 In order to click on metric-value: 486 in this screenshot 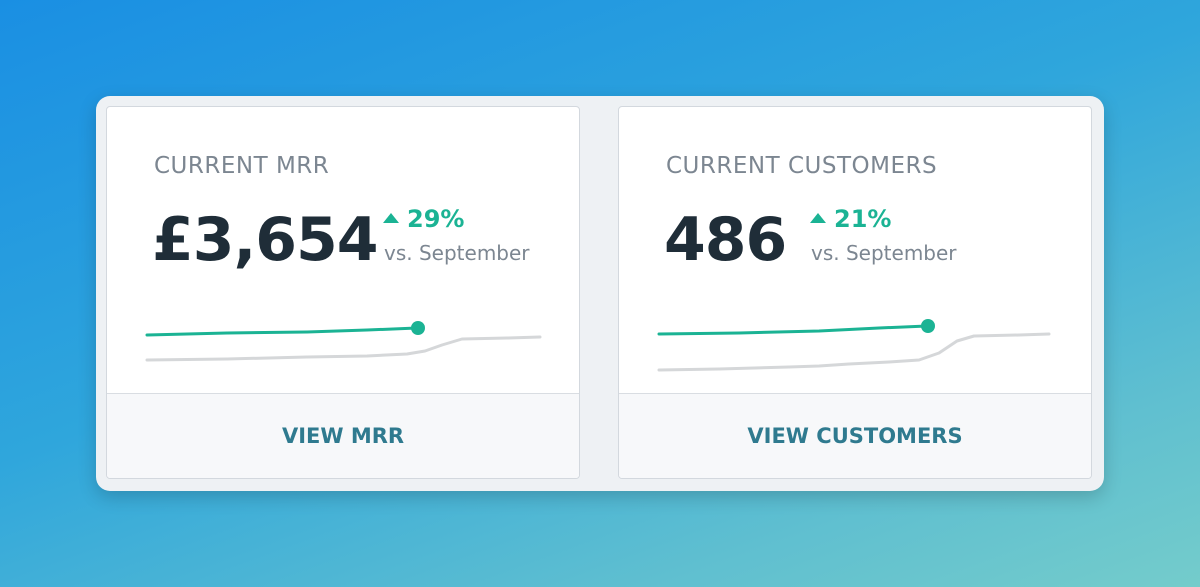, I will do `click(725, 240)`.